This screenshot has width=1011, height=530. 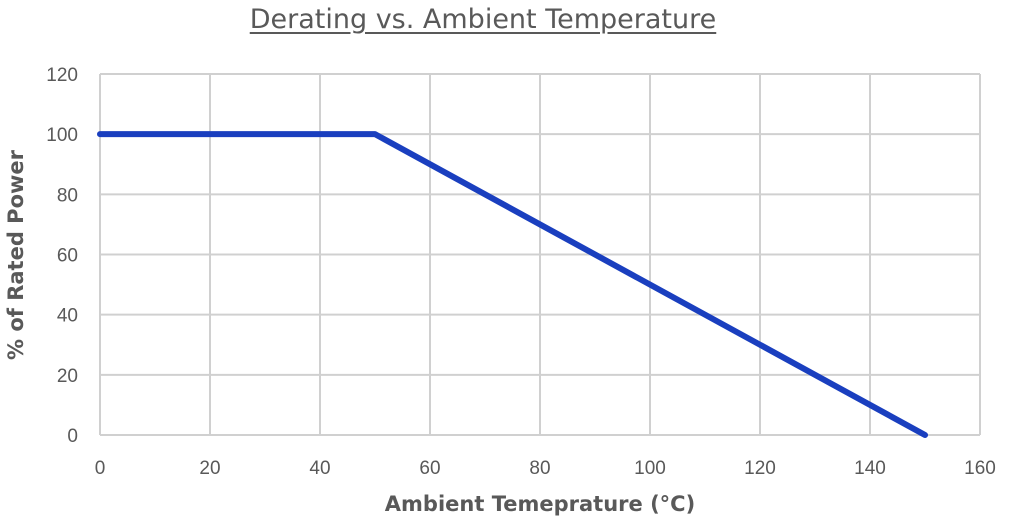 I want to click on y-tick-label-120: 120, so click(x=62, y=75).